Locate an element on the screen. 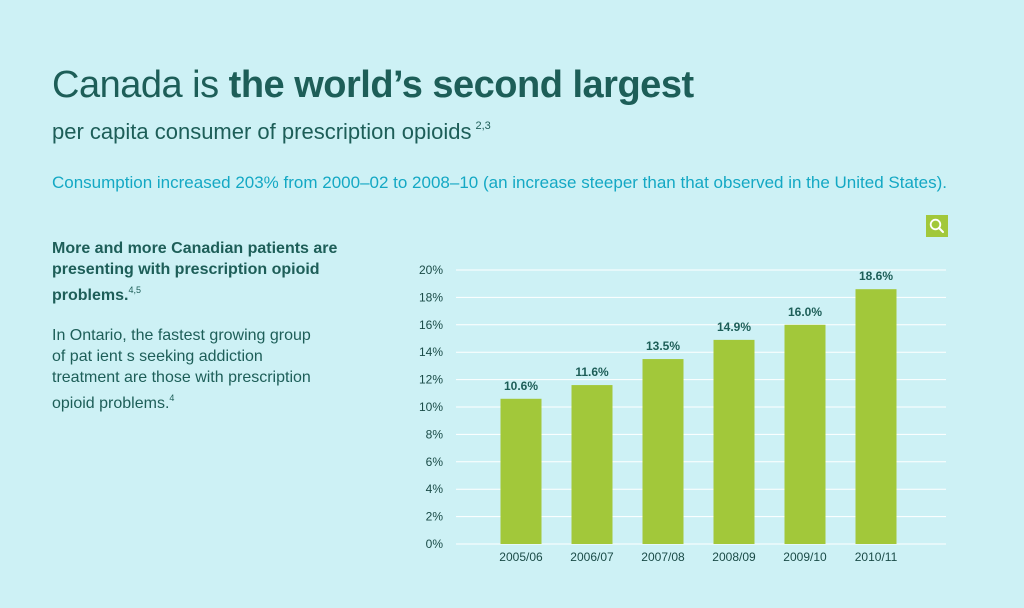 This screenshot has width=1024, height=608. data-label: 18.6% is located at coordinates (876, 276).